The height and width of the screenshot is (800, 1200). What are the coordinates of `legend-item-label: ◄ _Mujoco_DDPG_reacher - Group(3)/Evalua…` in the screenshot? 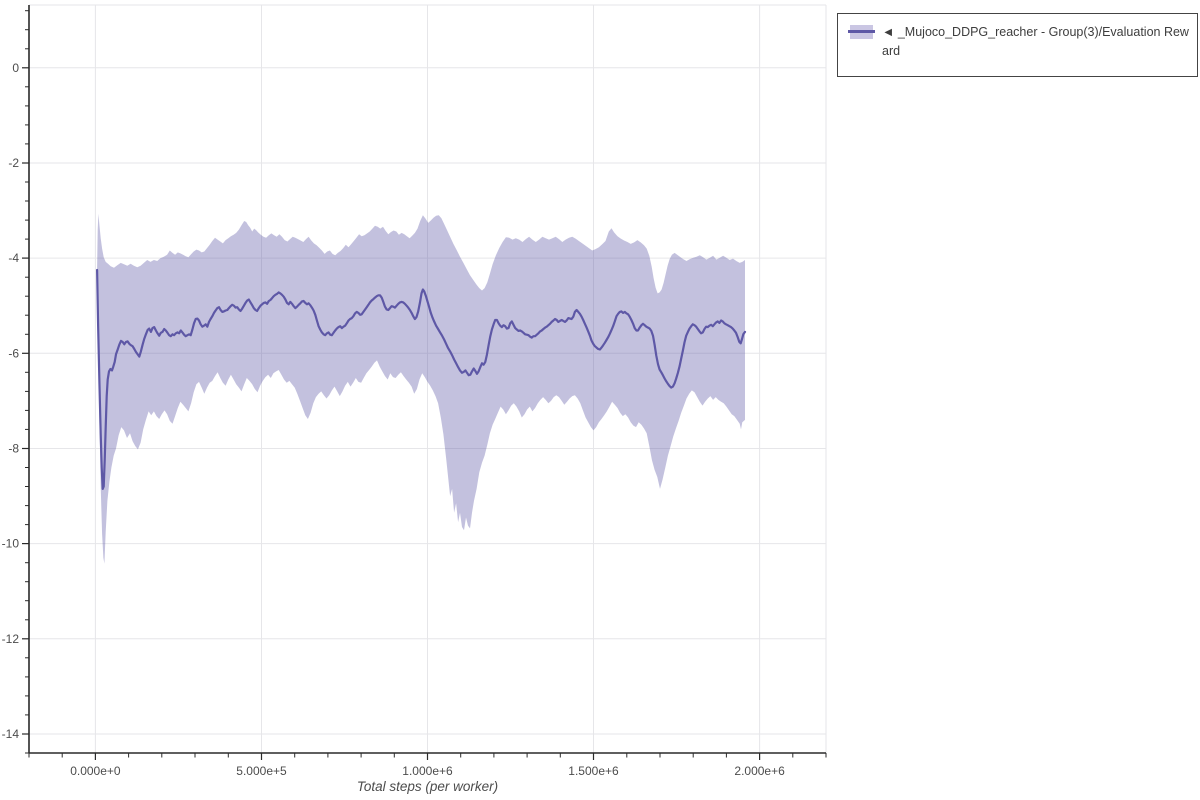 It's located at (1035, 41).